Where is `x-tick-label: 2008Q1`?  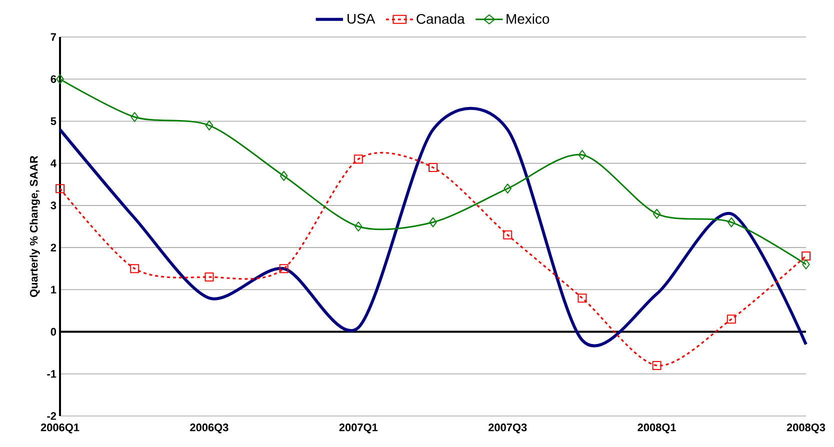
x-tick-label: 2008Q1 is located at coordinates (657, 429).